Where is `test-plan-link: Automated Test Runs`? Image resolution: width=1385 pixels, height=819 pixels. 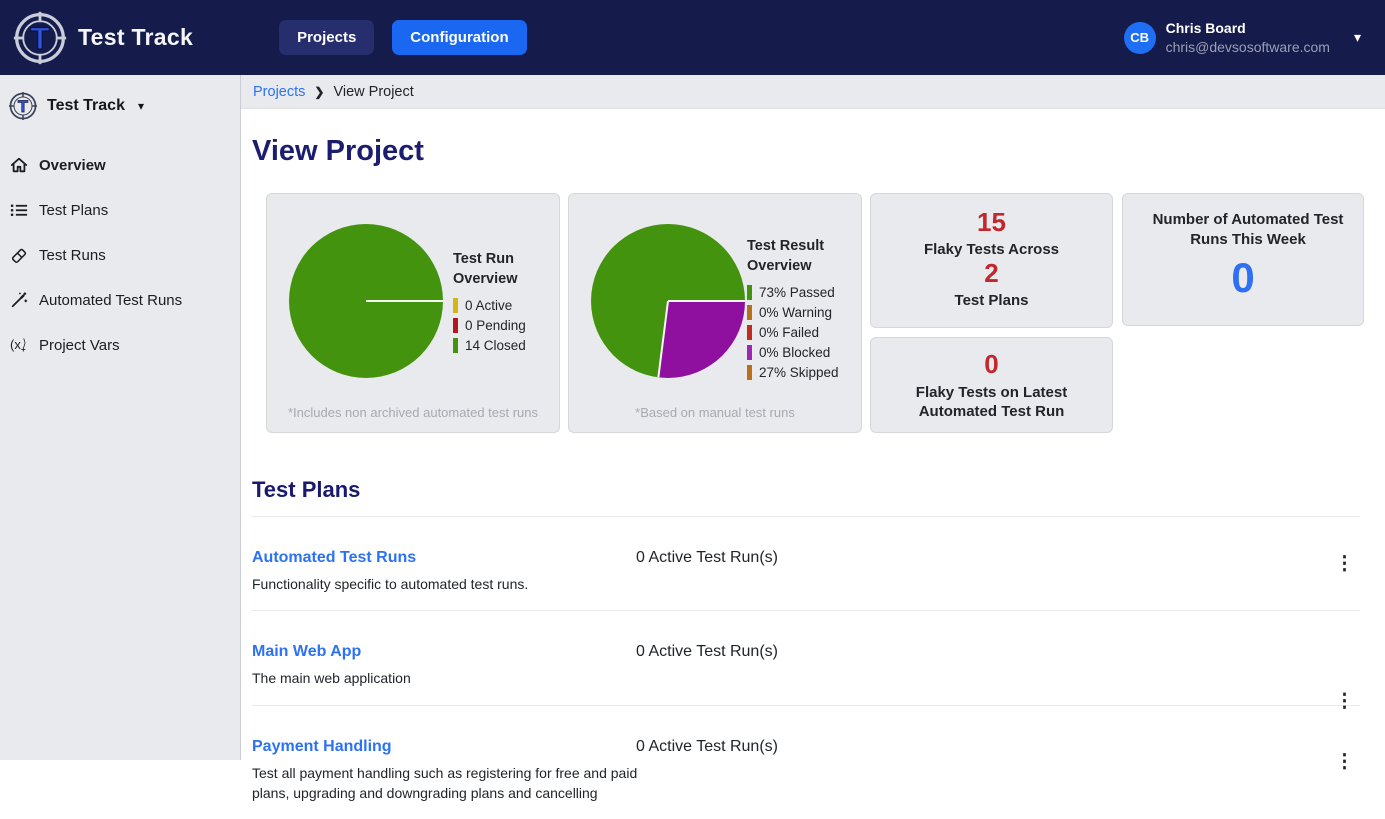
test-plan-link: Automated Test Runs is located at coordinates (334, 557).